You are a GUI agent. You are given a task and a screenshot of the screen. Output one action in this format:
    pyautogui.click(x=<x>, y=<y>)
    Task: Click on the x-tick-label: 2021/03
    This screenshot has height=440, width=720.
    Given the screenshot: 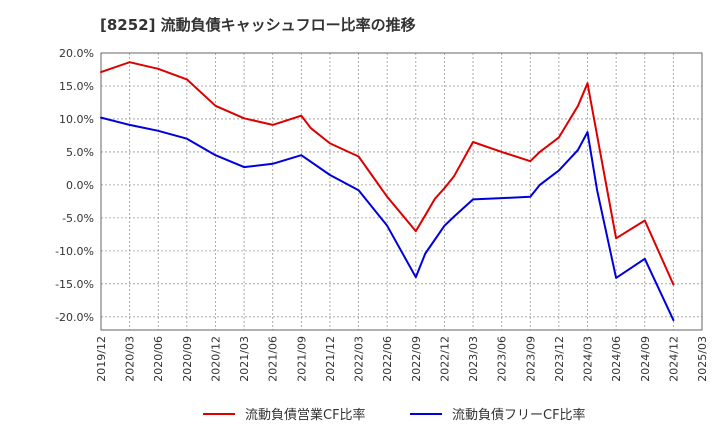 What is the action you would take?
    pyautogui.click(x=244, y=359)
    